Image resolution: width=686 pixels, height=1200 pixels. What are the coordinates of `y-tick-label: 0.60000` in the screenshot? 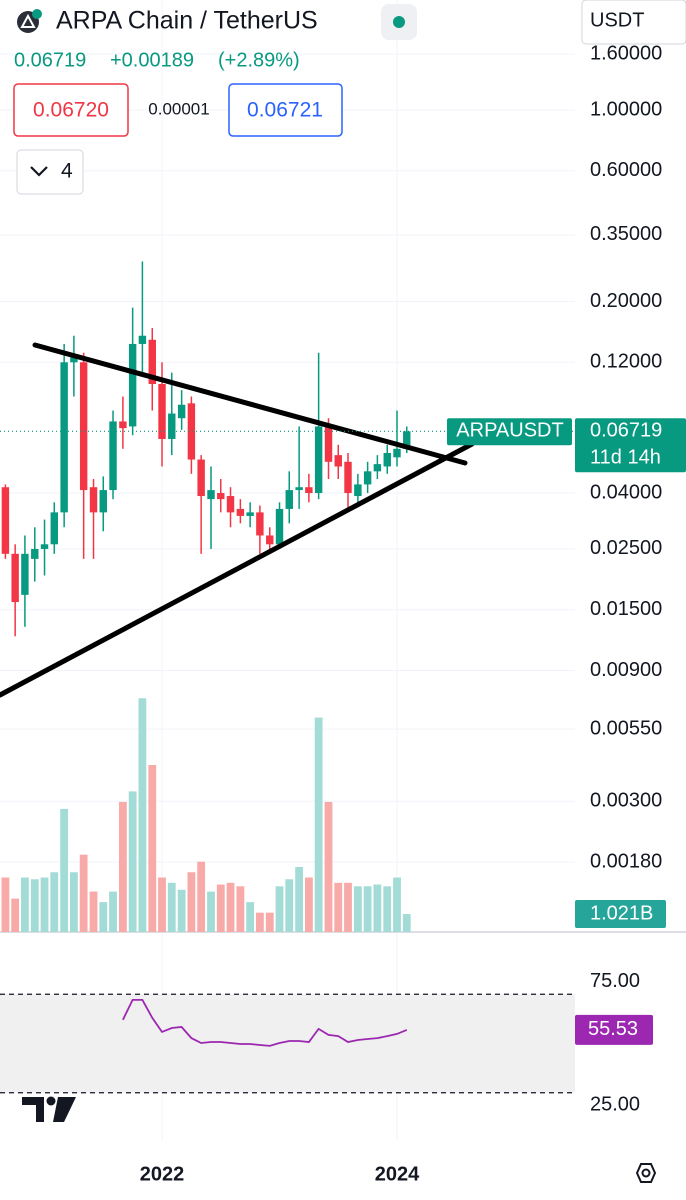 It's located at (626, 170).